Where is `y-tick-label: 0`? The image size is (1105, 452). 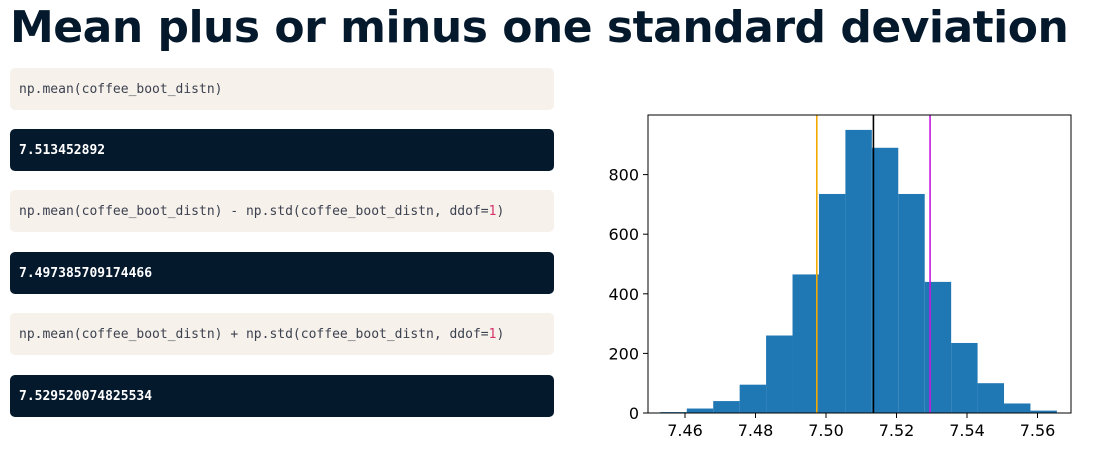
y-tick-label: 0 is located at coordinates (634, 413).